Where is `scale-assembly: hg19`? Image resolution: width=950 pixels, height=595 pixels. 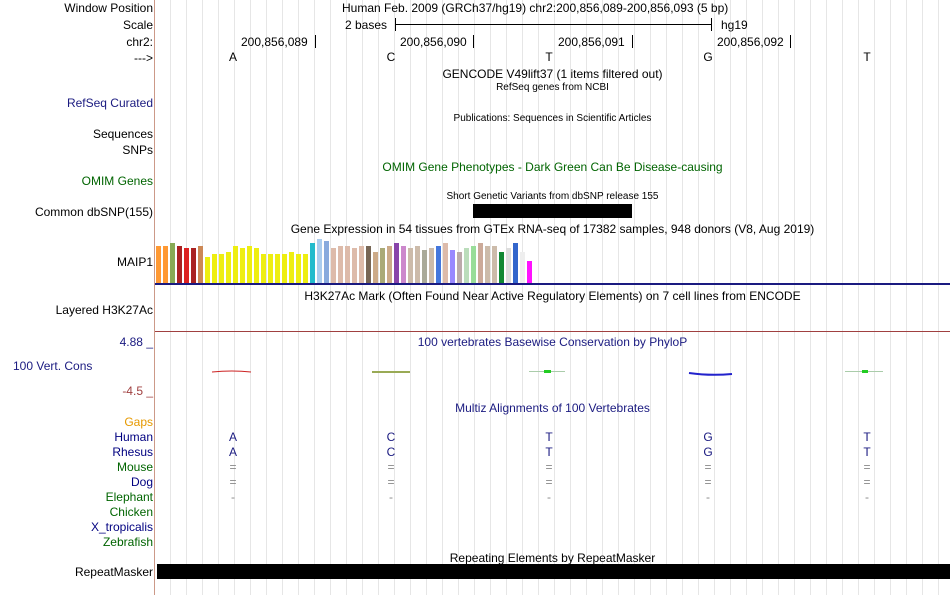 scale-assembly: hg19 is located at coordinates (734, 25).